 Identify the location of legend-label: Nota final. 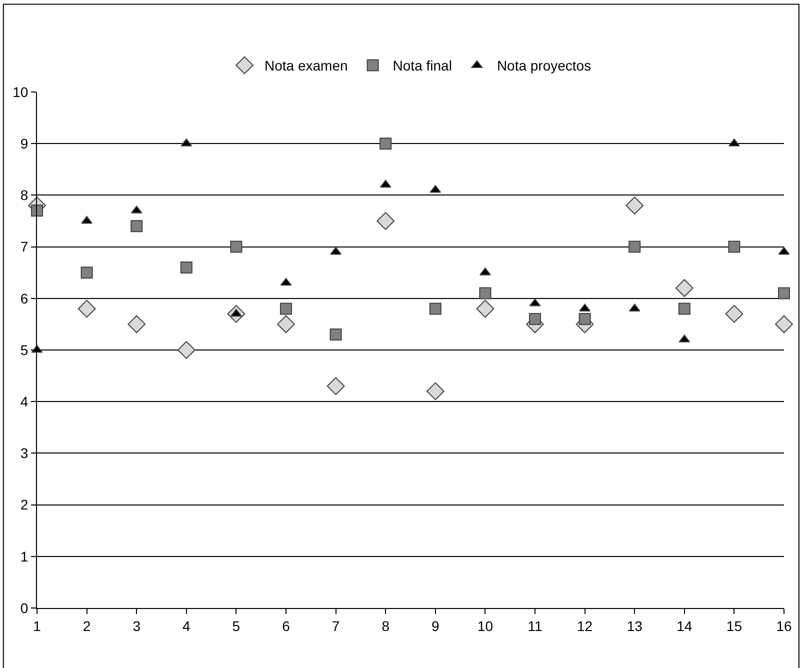
(422, 66).